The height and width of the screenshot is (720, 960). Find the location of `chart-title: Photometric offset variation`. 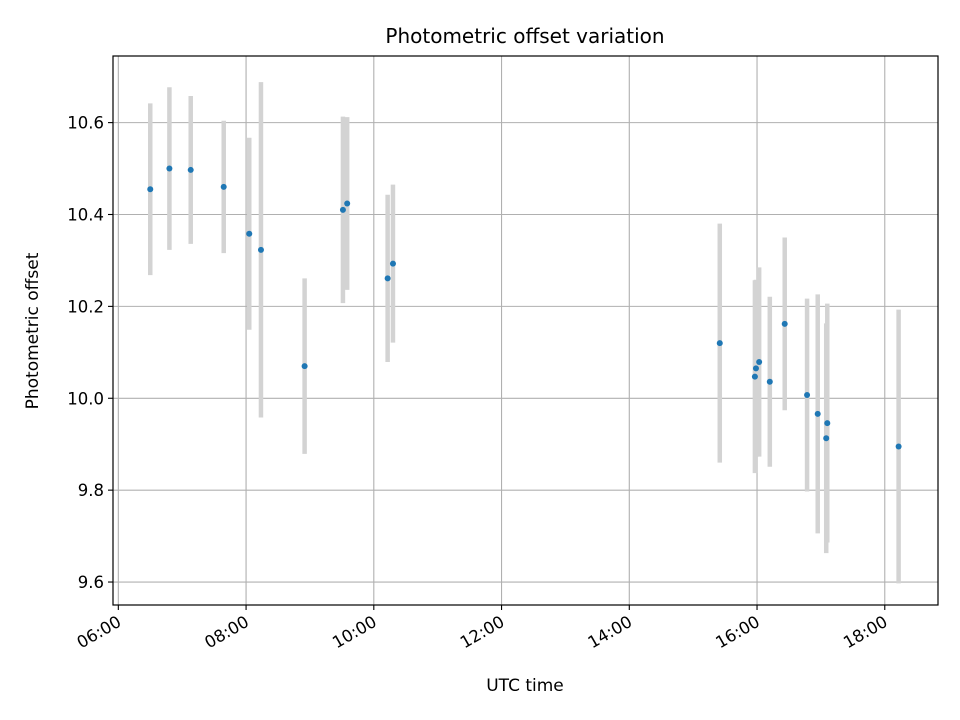

chart-title: Photometric offset variation is located at coordinates (524, 36).